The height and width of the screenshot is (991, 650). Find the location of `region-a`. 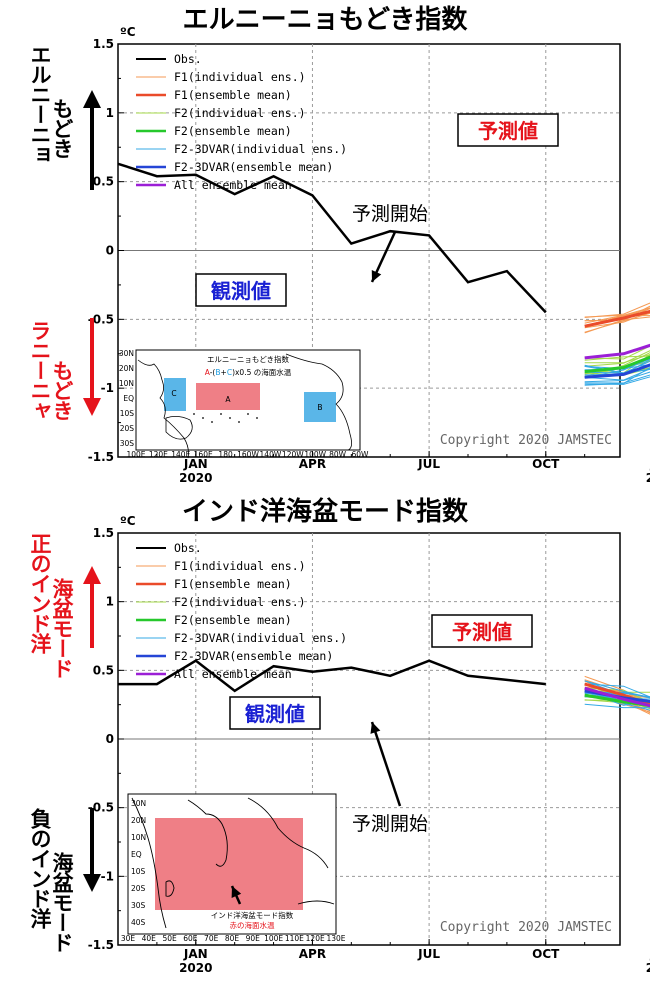

region-a is located at coordinates (228, 396).